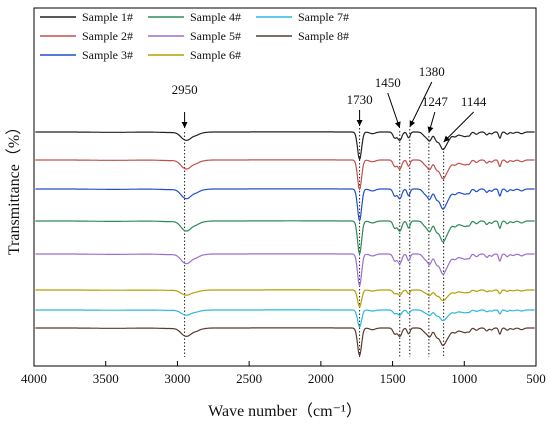 The width and height of the screenshot is (550, 425). Describe the element at coordinates (14, 187) in the screenshot. I see `y-axis-title: Transmittance（%）` at that location.